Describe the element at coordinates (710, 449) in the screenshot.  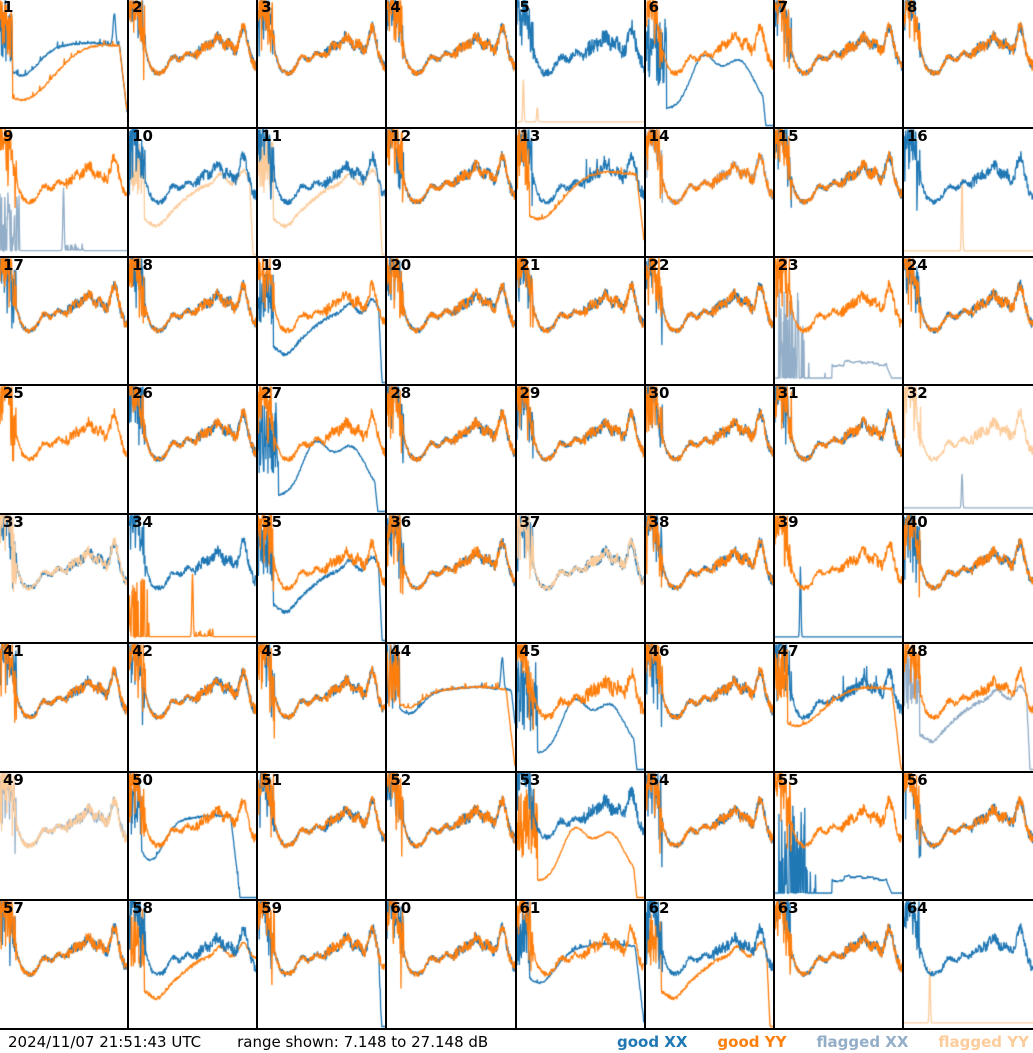
I see `antenna-panel: 30` at that location.